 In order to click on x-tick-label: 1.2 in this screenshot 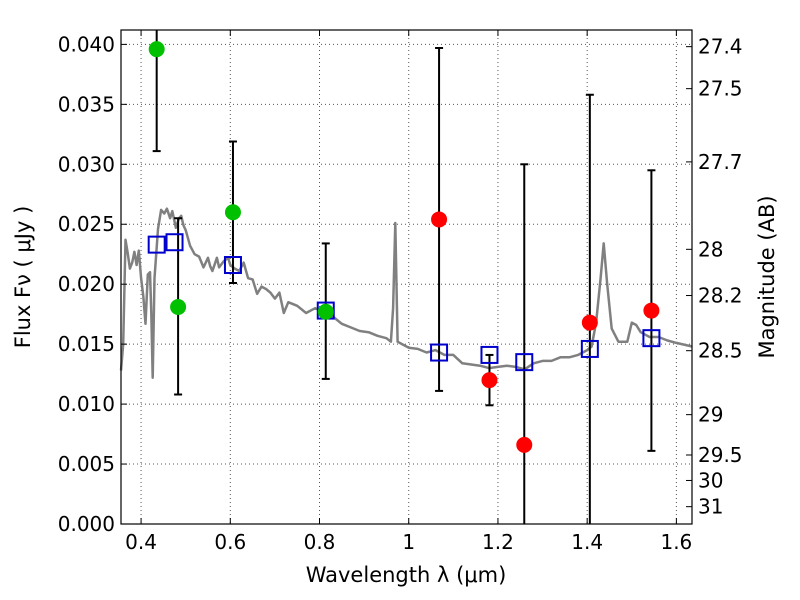, I will do `click(498, 542)`.